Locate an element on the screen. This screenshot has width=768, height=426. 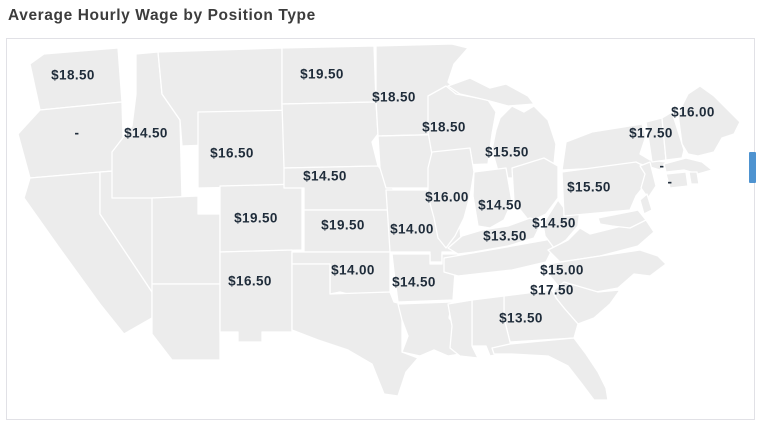
state-or is located at coordinates (71, 140).